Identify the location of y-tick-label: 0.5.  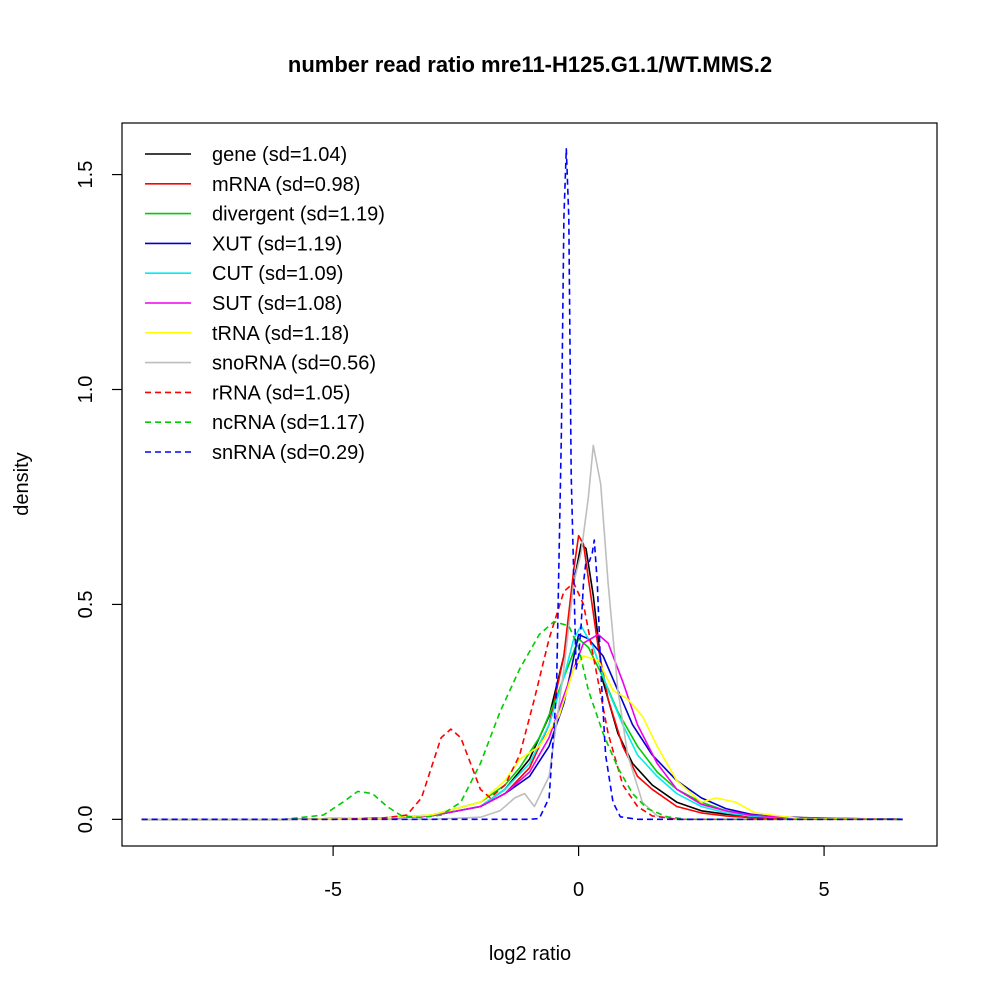
(86, 605).